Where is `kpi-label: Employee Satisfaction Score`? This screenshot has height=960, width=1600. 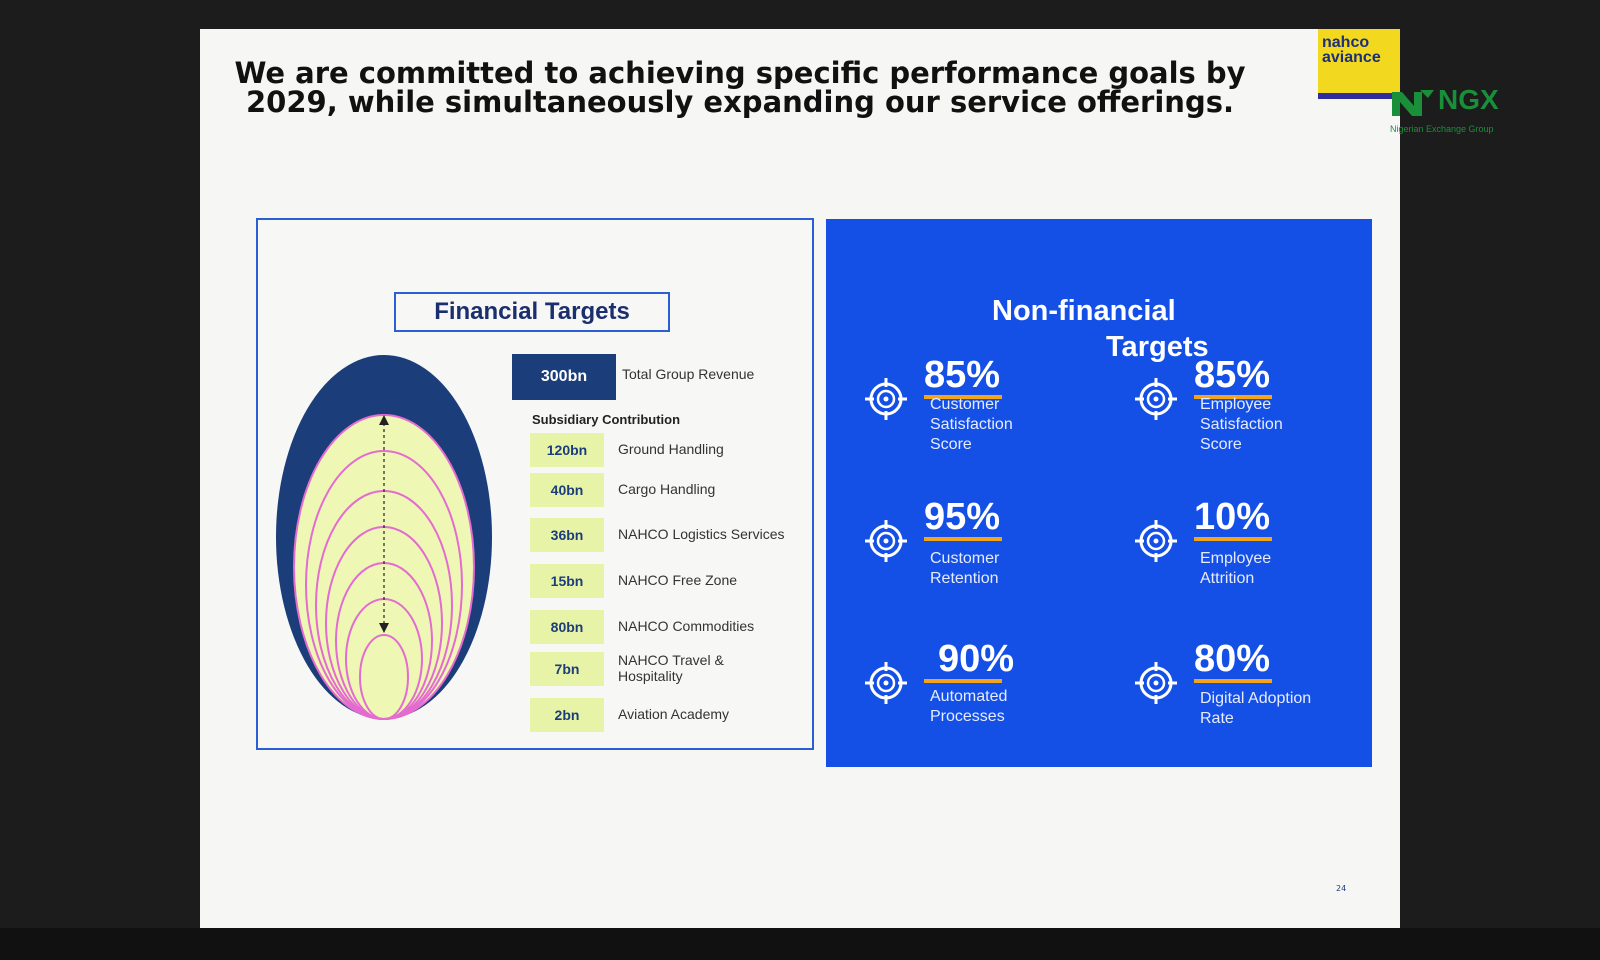 kpi-label: Employee Satisfaction Score is located at coordinates (1241, 424).